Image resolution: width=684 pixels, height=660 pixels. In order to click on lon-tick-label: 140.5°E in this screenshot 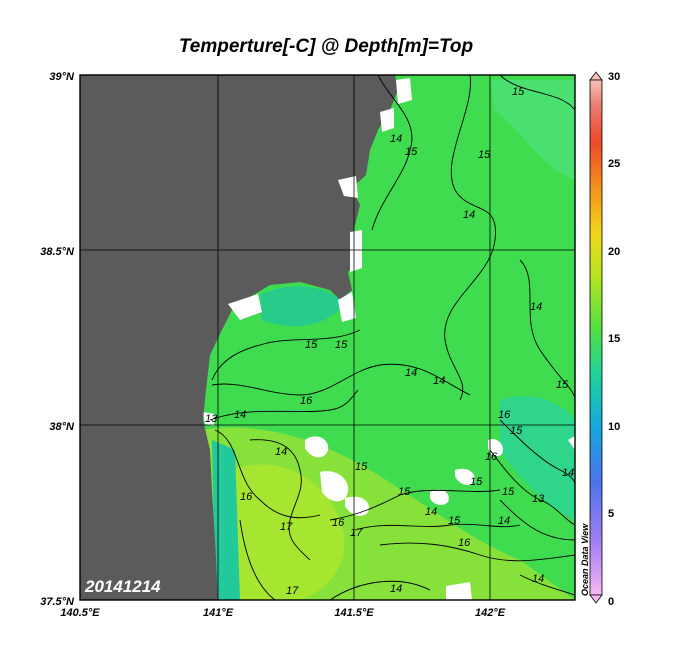, I will do `click(80, 613)`.